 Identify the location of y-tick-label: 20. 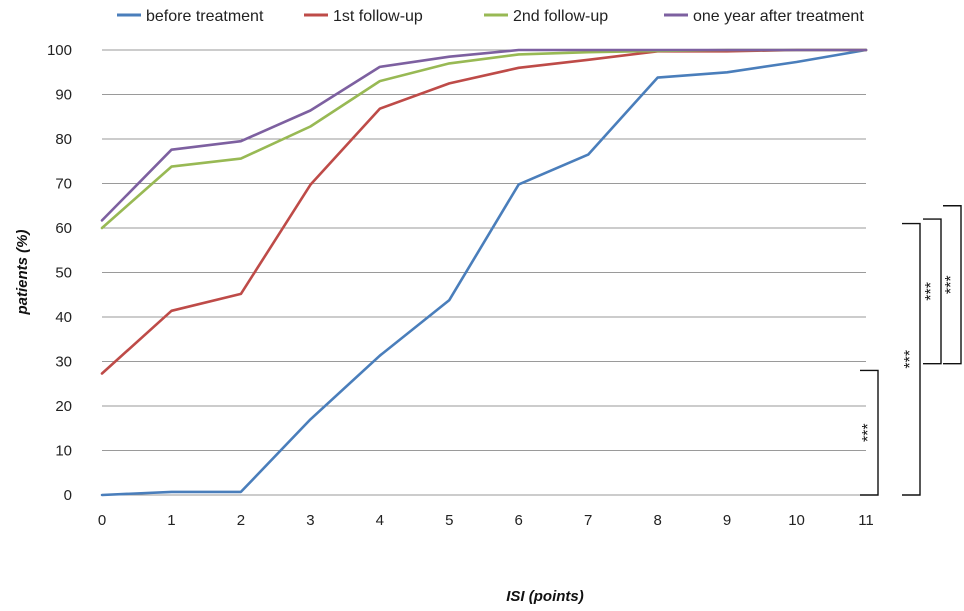
(63, 406).